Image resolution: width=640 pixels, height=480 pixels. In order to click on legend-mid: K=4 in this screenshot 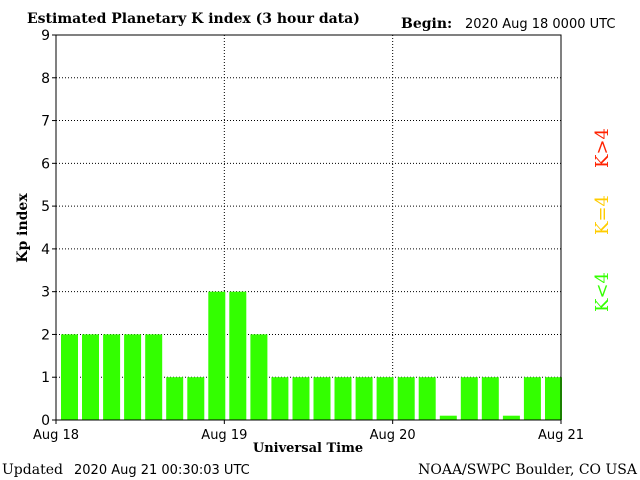, I will do `click(602, 215)`.